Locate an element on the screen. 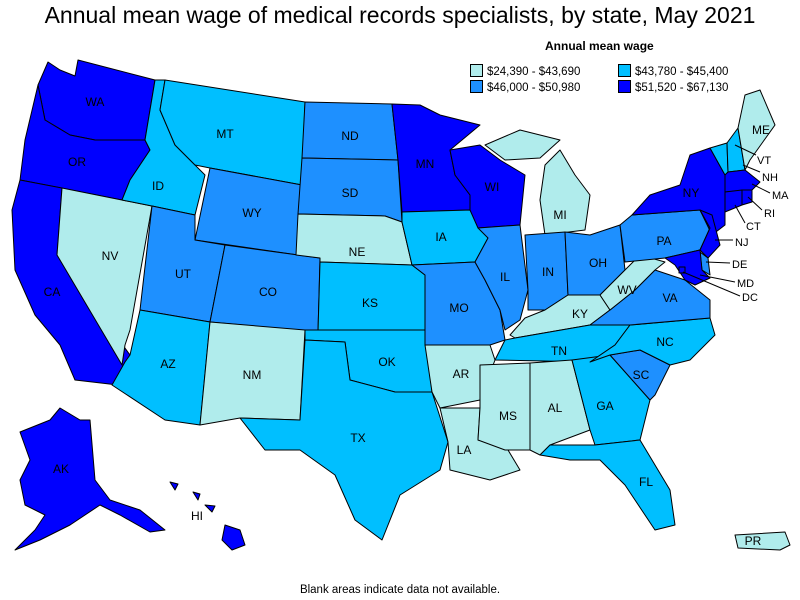 The height and width of the screenshot is (600, 800). state-label: KS is located at coordinates (370, 303).